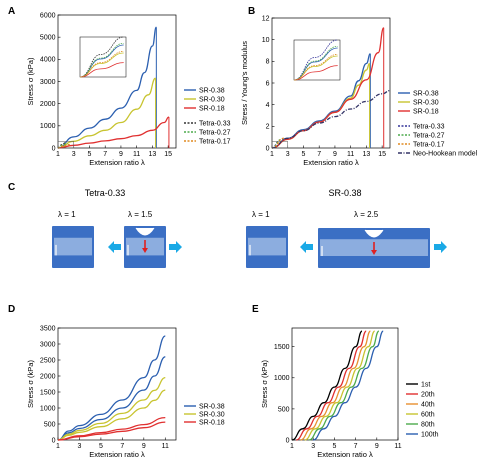 The height and width of the screenshot is (467, 495). I want to click on x-tick-label-D: 11, so click(165, 446).